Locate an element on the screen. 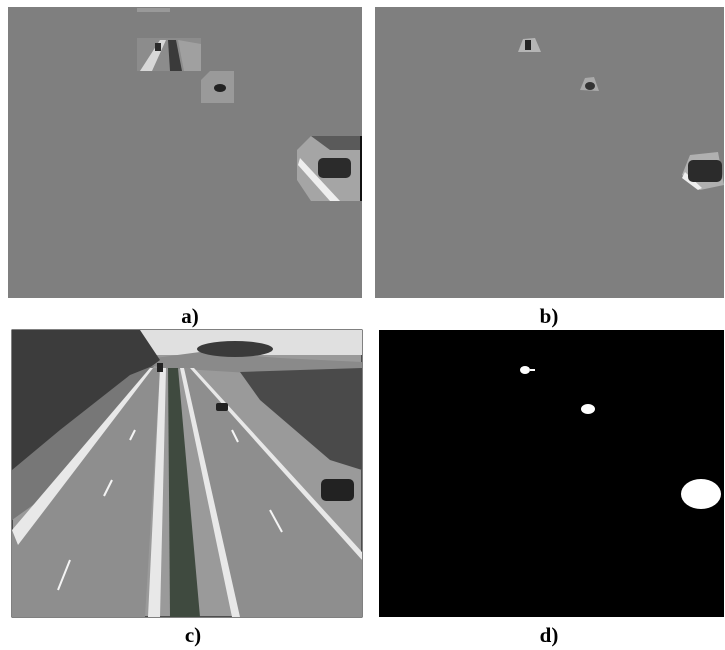 The image size is (725, 650). panel-label: d) is located at coordinates (549, 635).